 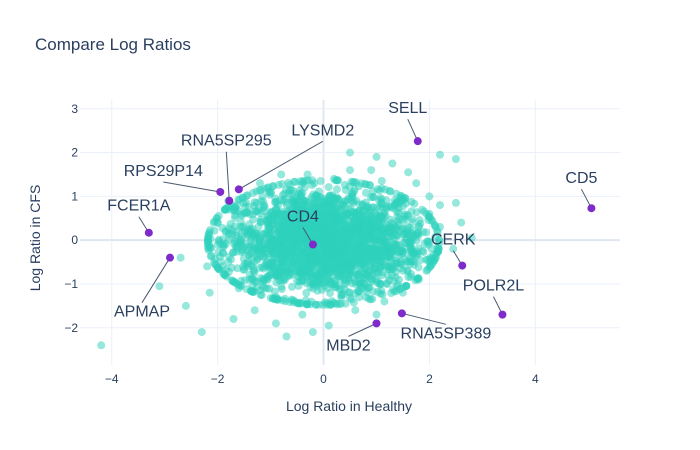 I want to click on x-axis-ticks: −4 −2 0 2 4, so click(x=322, y=379).